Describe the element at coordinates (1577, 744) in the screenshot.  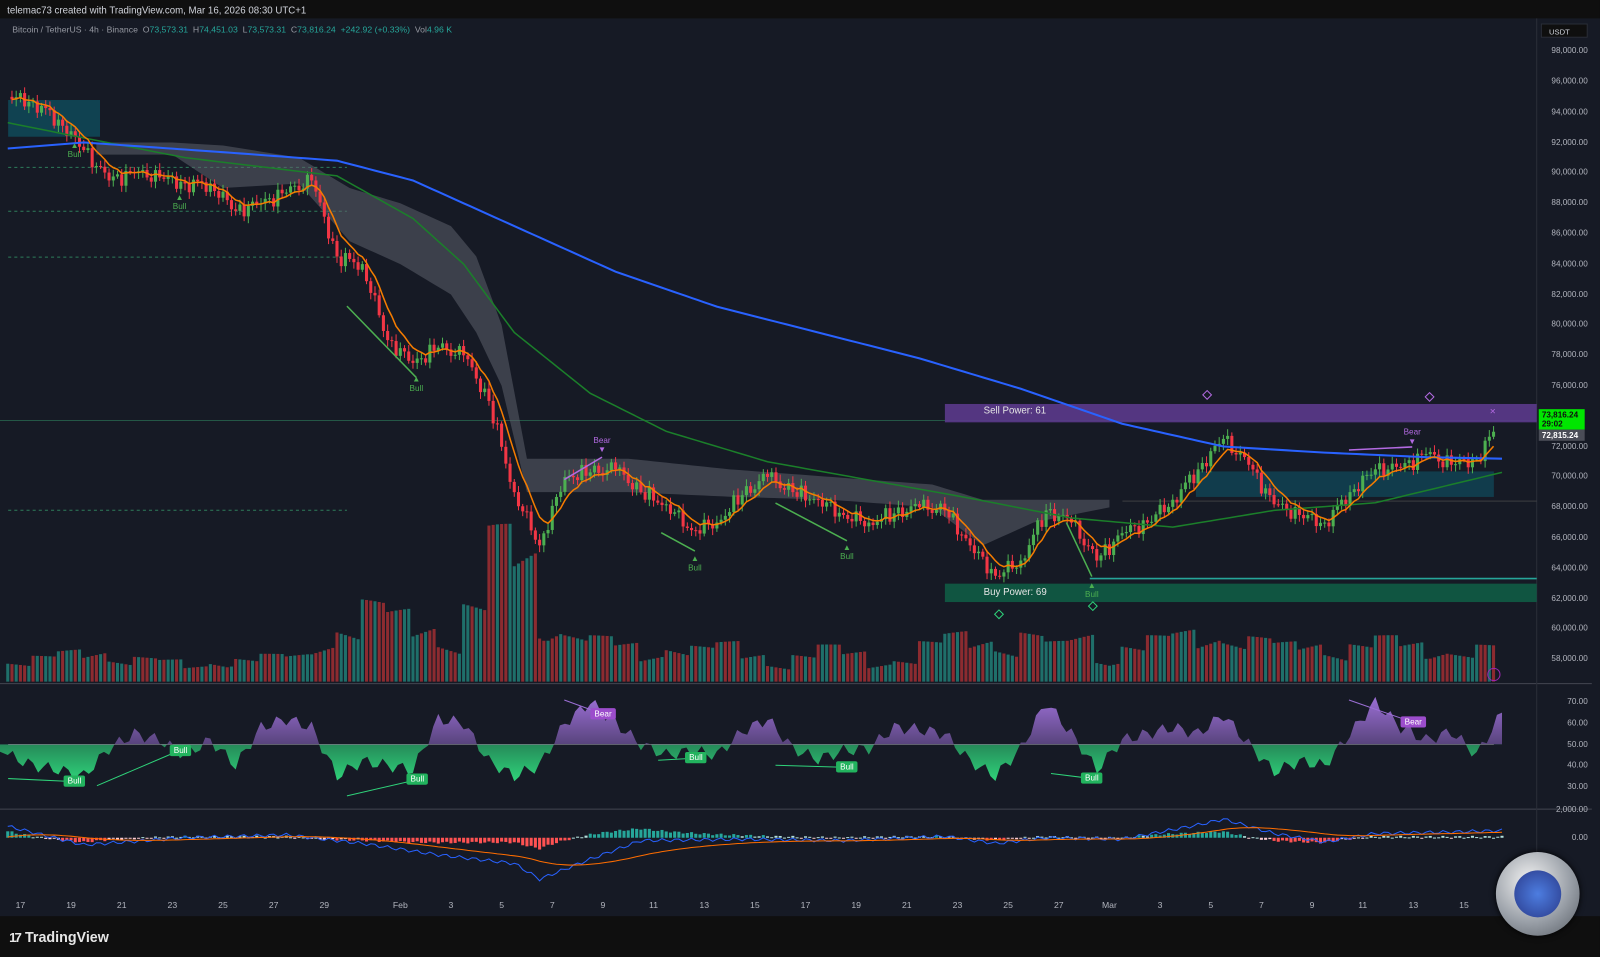
I see `rsi-tick: 50.00` at that location.